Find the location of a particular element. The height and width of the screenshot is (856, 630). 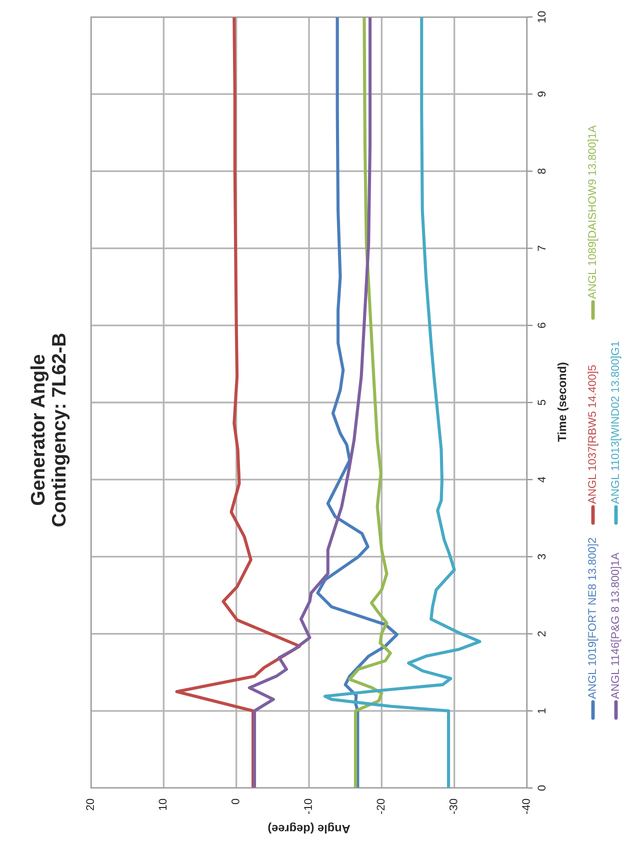

y-tick-label: 6 is located at coordinates (542, 325).